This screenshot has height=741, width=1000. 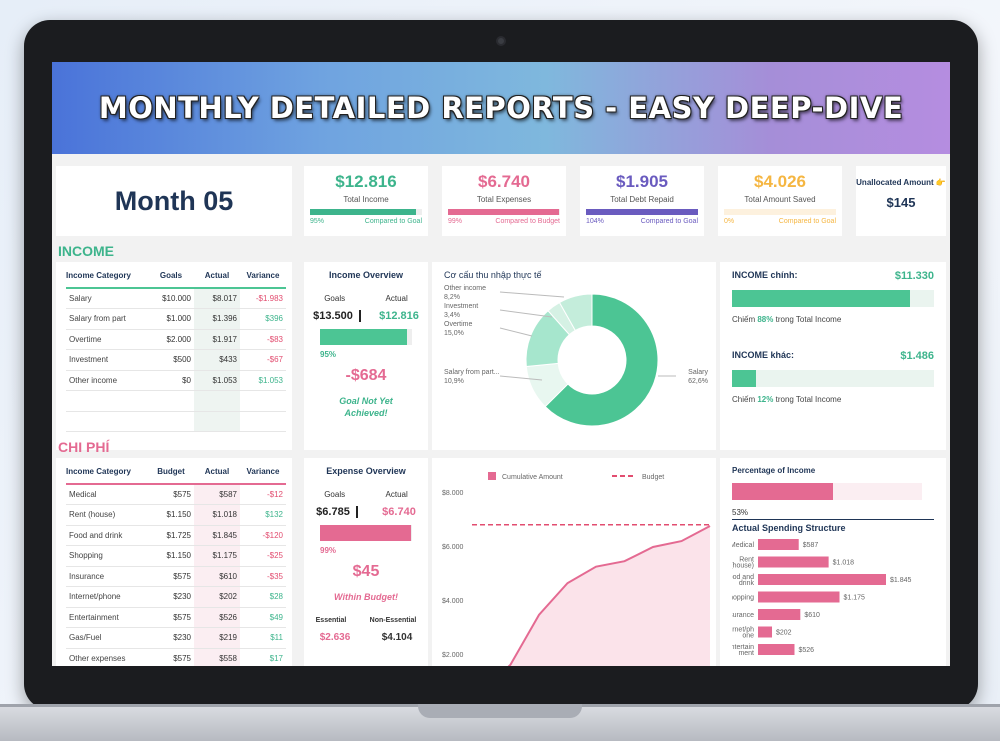 What do you see at coordinates (901, 201) in the screenshot?
I see `unallocated-card: Unallocated Amount 👉 $145` at bounding box center [901, 201].